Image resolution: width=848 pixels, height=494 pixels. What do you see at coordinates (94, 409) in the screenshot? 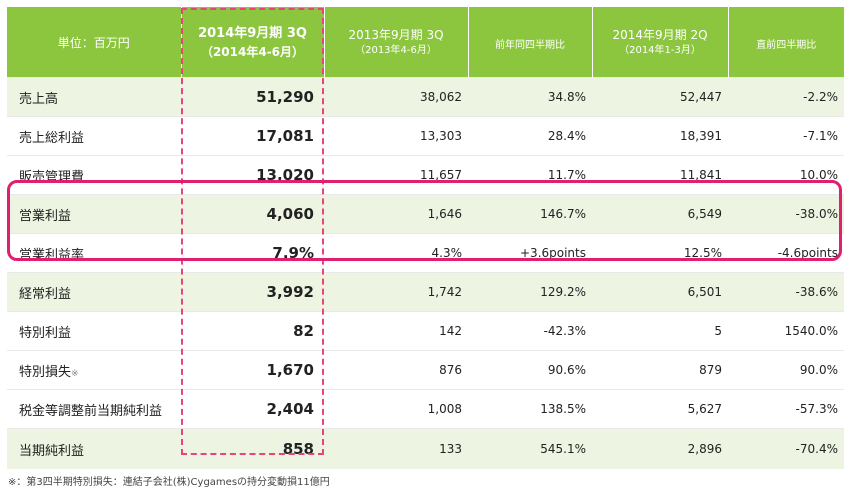
I see `row-label: 税金等調整前当期純利益` at bounding box center [94, 409].